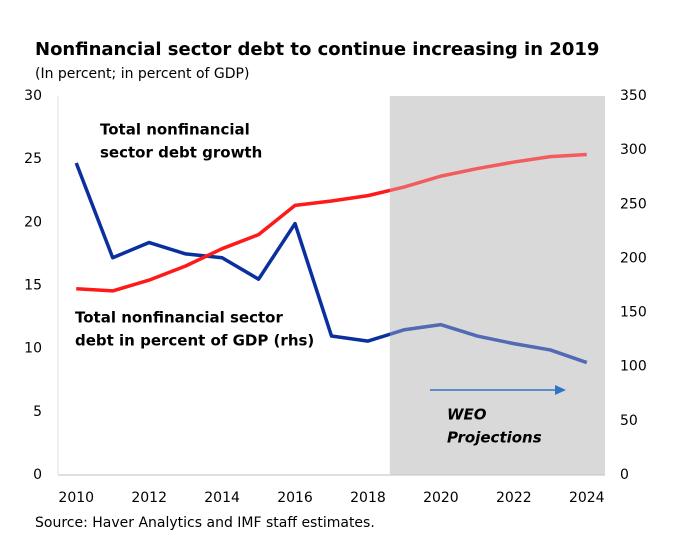 Image resolution: width=674 pixels, height=552 pixels. I want to click on x-tick-label: 2016, so click(295, 498).